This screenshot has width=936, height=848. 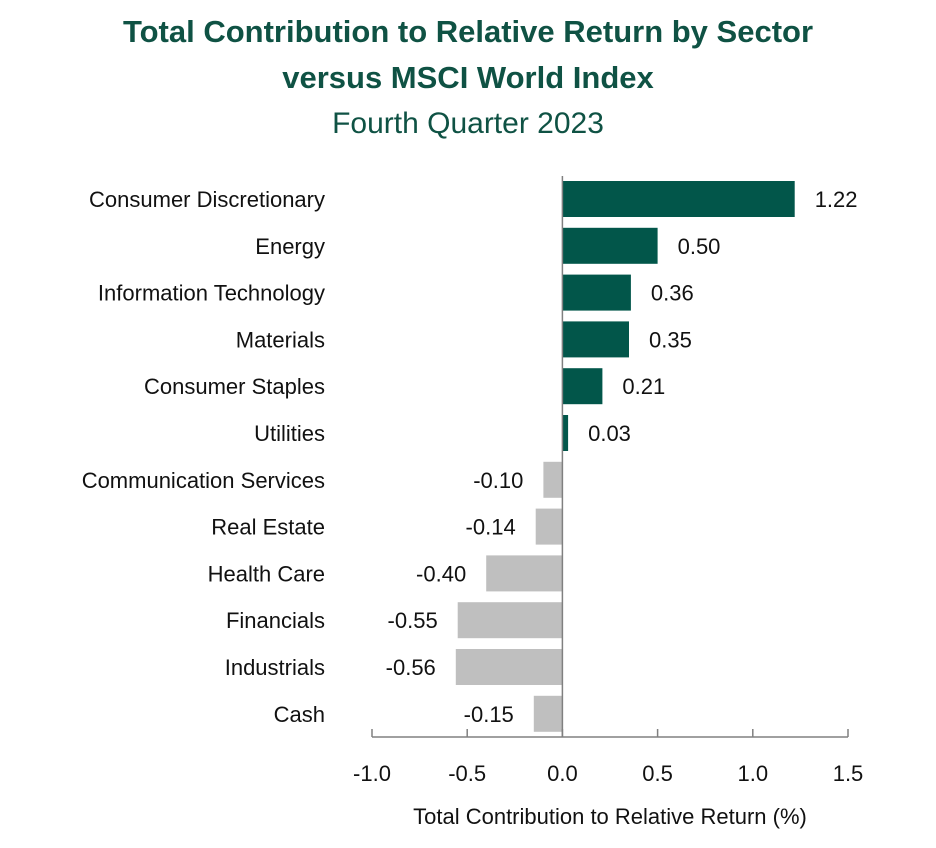 What do you see at coordinates (491, 527) in the screenshot?
I see `value-label-real-estate: -0.14` at bounding box center [491, 527].